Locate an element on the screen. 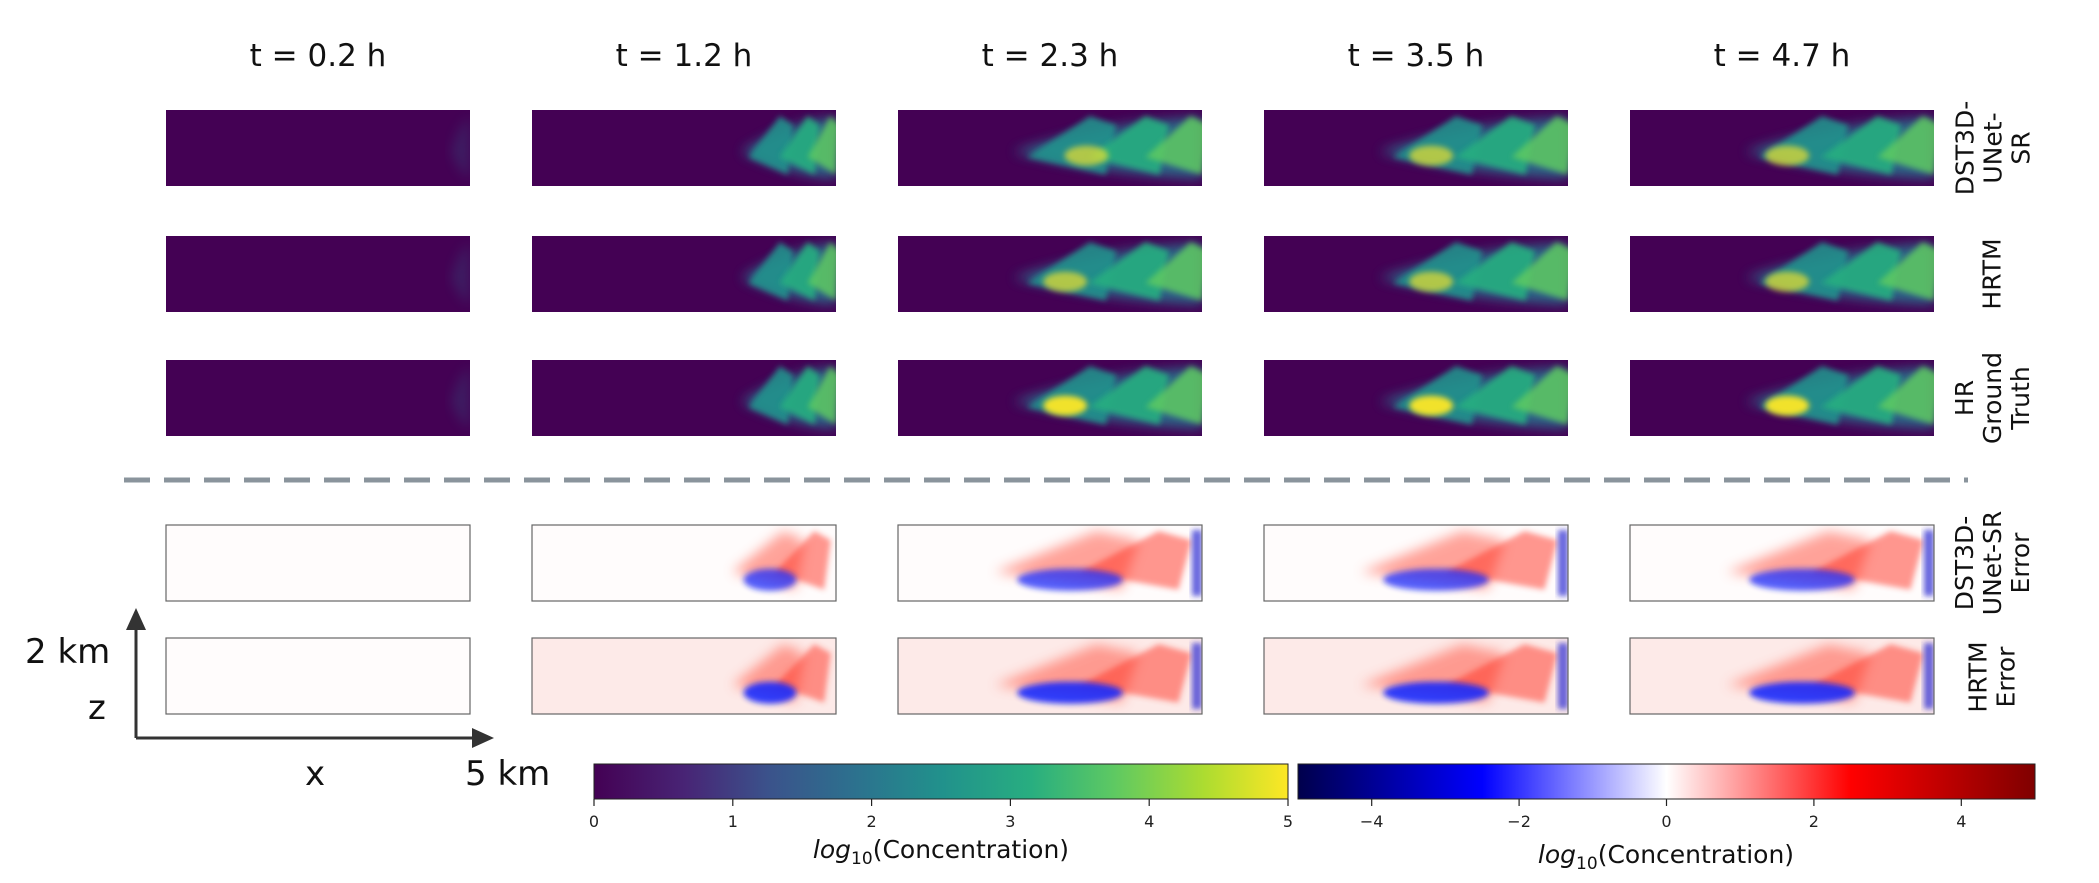 The height and width of the screenshot is (883, 2099). panel-r5-c2 is located at coordinates (684, 676).